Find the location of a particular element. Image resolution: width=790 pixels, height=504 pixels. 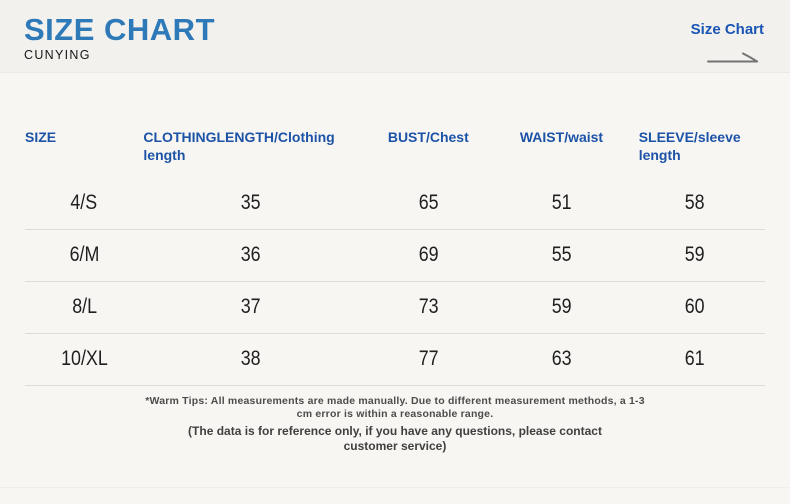

waist-value: 63 is located at coordinates (561, 358).